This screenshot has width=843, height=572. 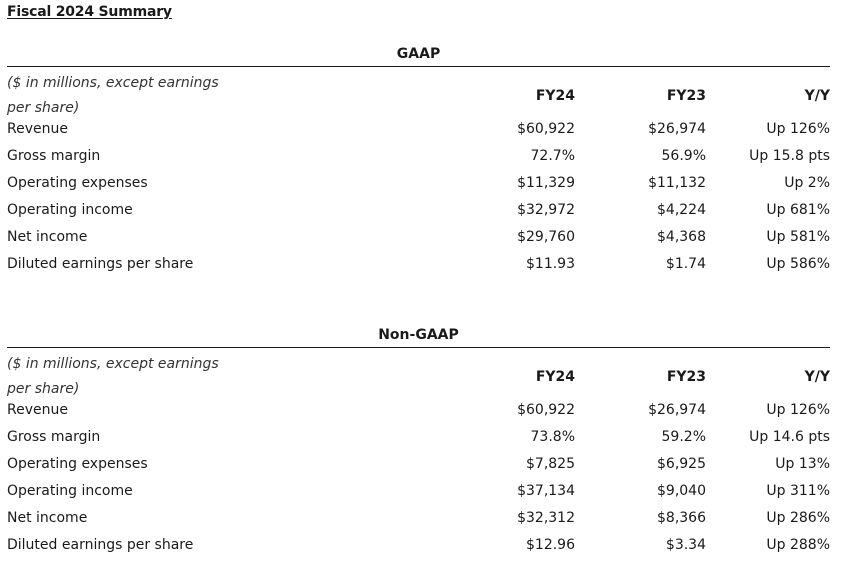 I want to click on cell-fy23: $3.34, so click(x=685, y=545).